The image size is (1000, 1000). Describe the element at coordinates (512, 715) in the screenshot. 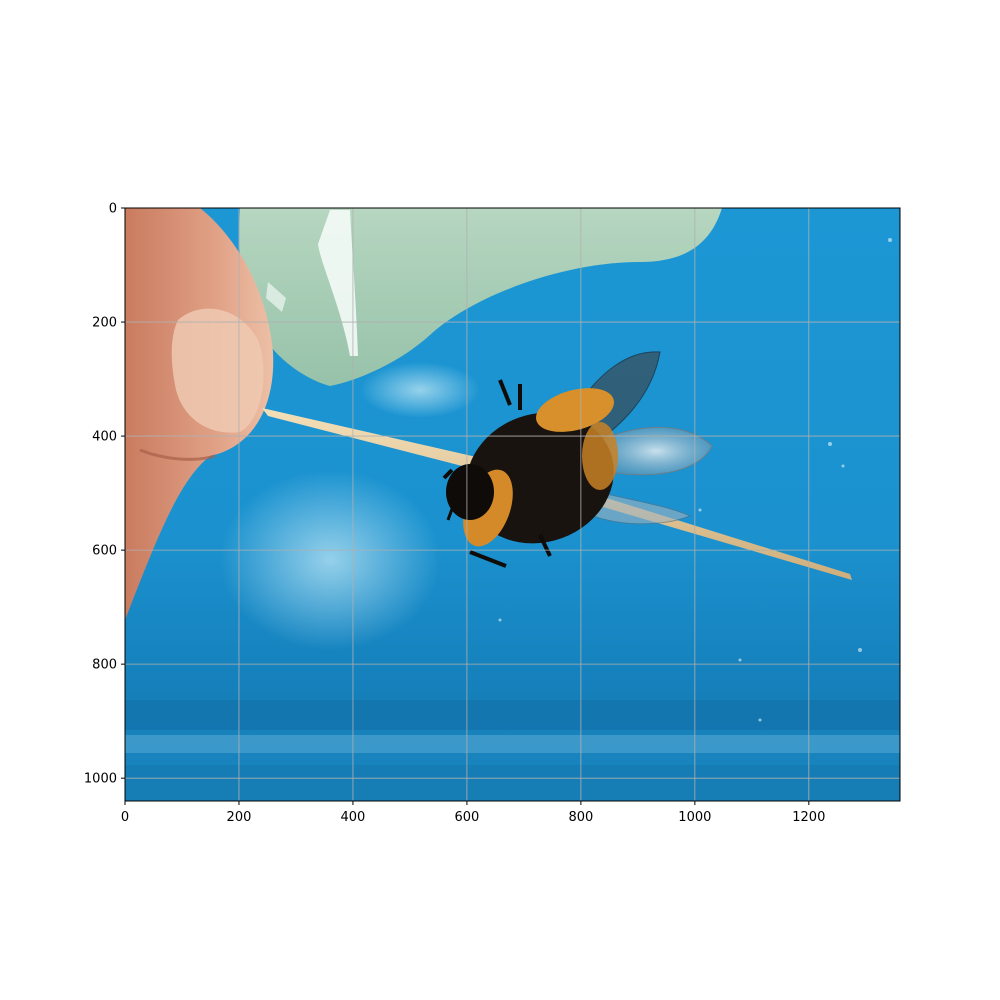

I see `tray-rim-shadow` at that location.